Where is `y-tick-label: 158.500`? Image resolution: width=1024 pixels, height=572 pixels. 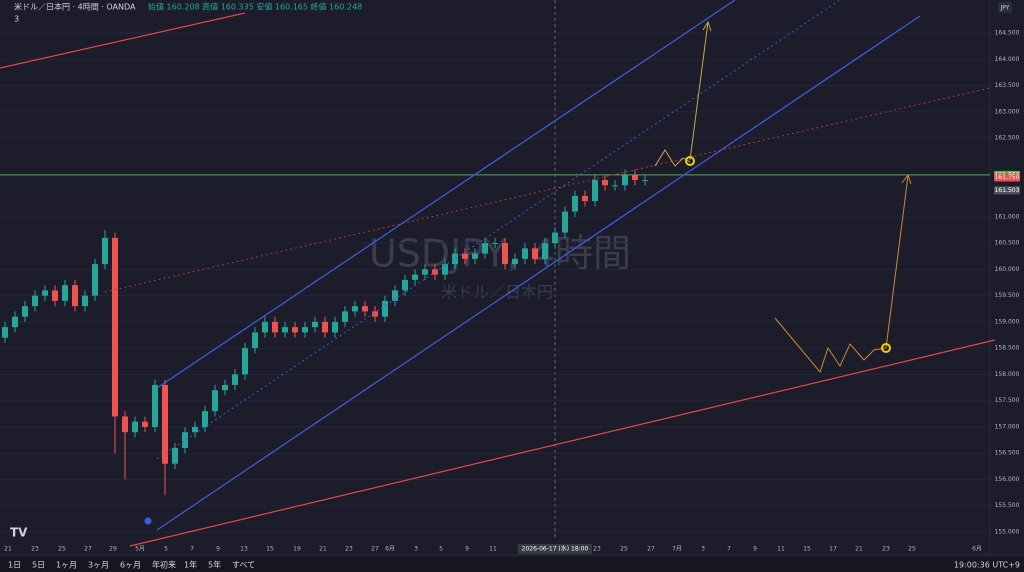 y-tick-label: 158.500 is located at coordinates (1007, 348).